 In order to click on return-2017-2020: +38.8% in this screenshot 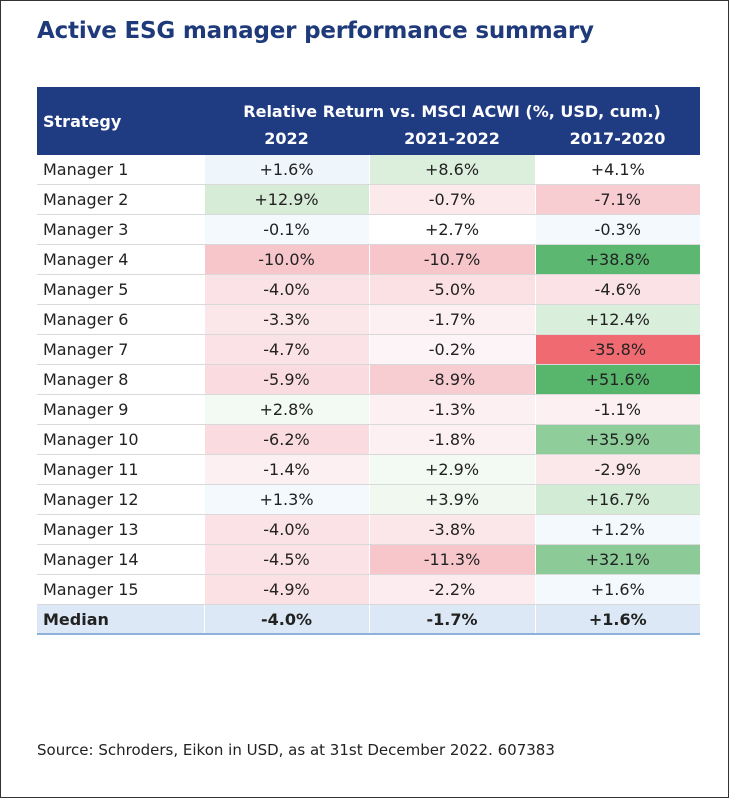, I will do `click(617, 259)`.